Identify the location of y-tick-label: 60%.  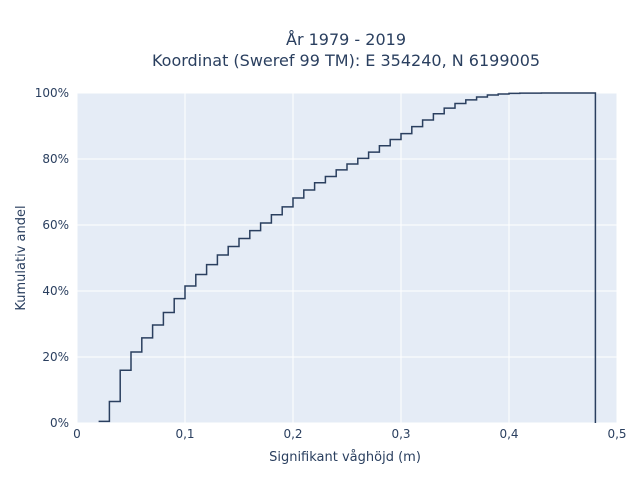
(55, 225).